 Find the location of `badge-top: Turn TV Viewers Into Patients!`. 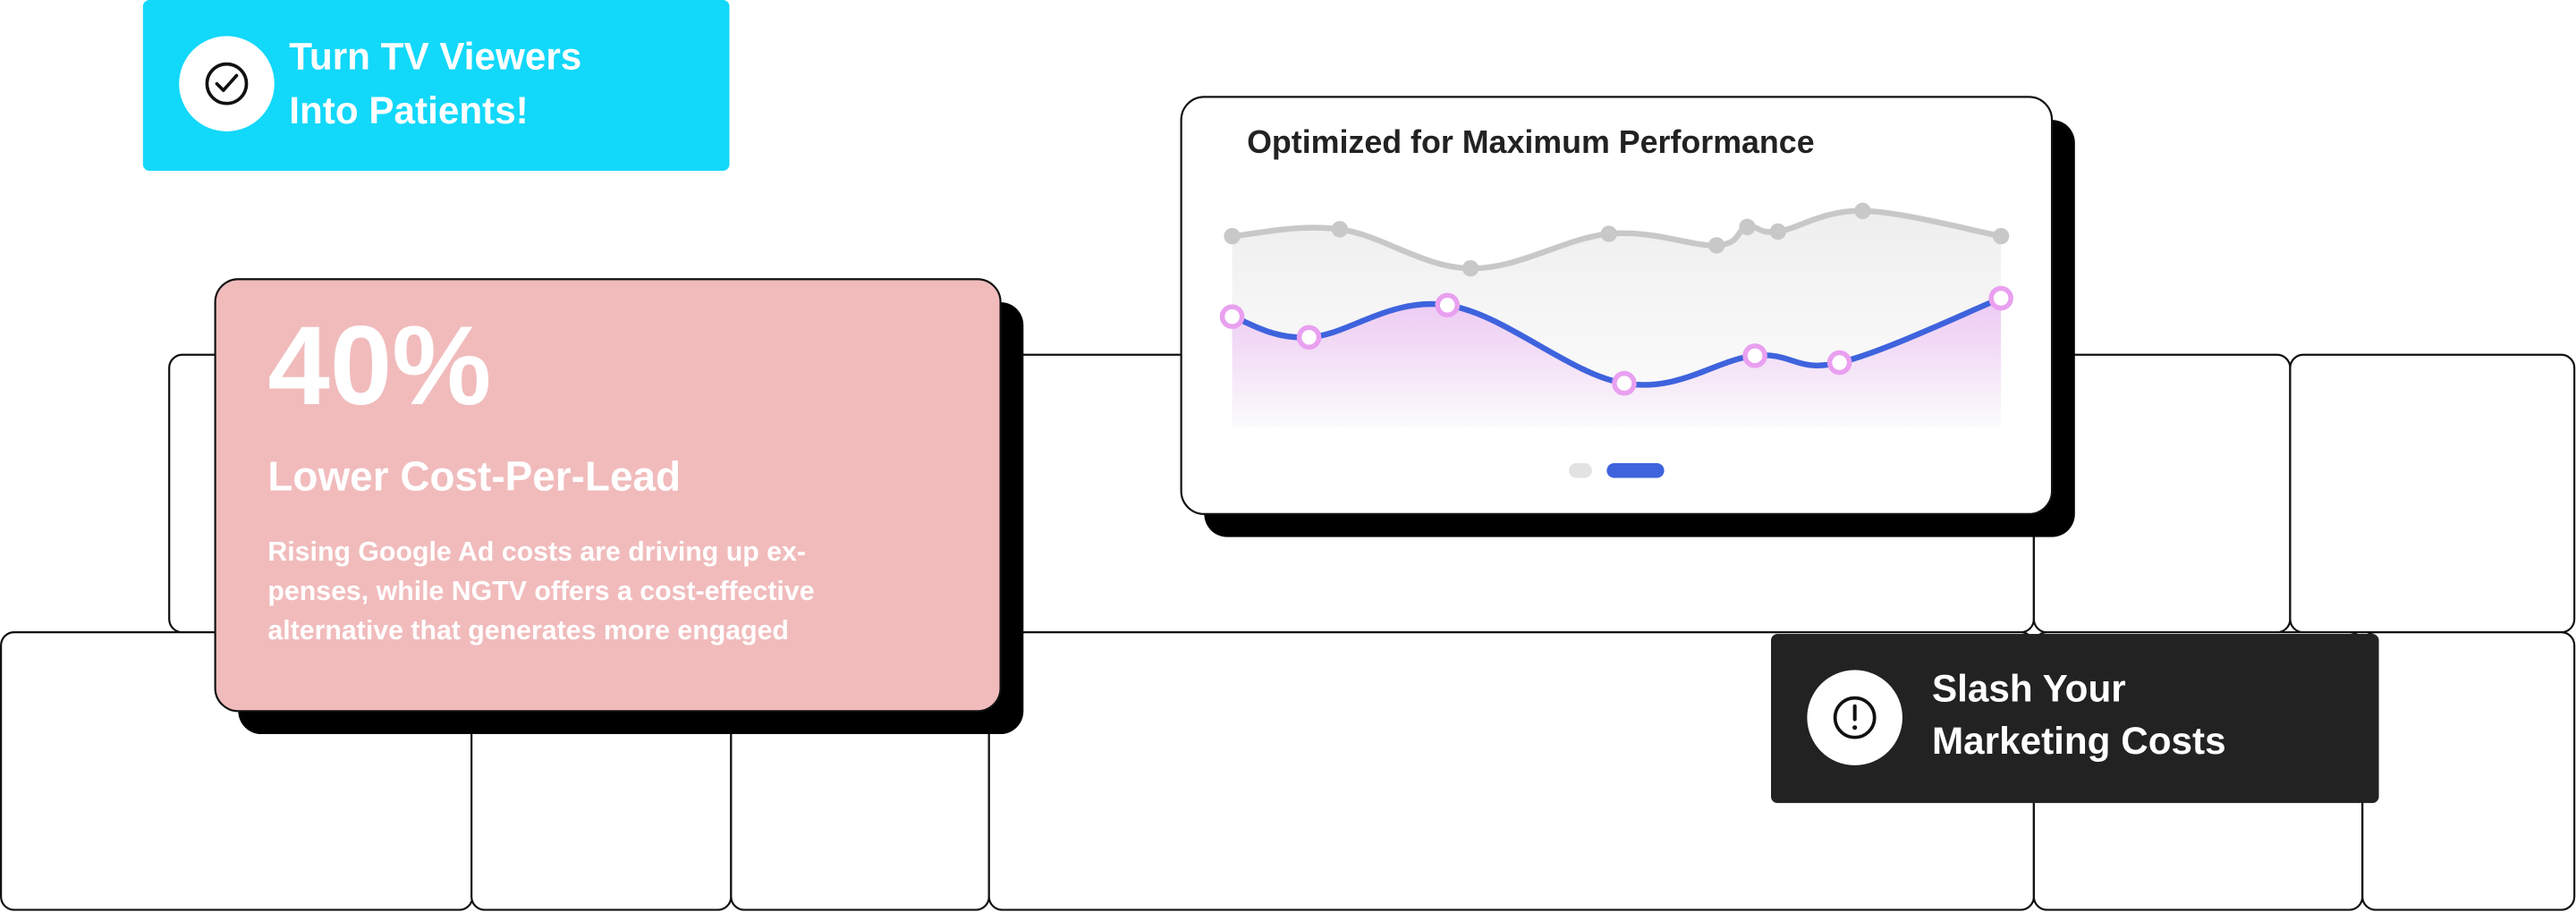

badge-top: Turn TV Viewers Into Patients! is located at coordinates (436, 86).